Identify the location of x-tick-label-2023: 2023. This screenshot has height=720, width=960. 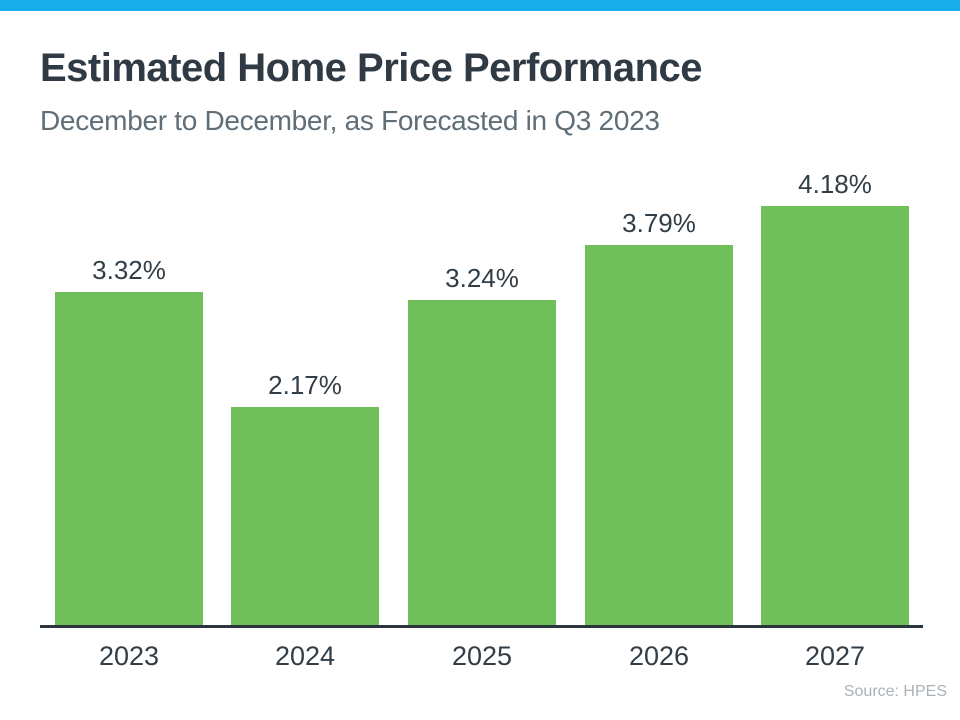
(129, 656).